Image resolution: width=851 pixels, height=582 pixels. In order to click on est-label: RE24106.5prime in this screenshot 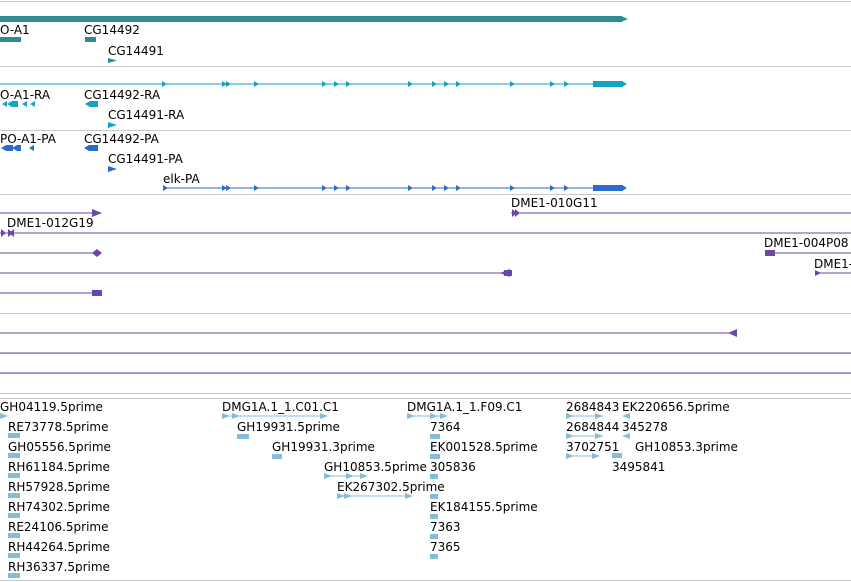, I will do `click(58, 527)`.